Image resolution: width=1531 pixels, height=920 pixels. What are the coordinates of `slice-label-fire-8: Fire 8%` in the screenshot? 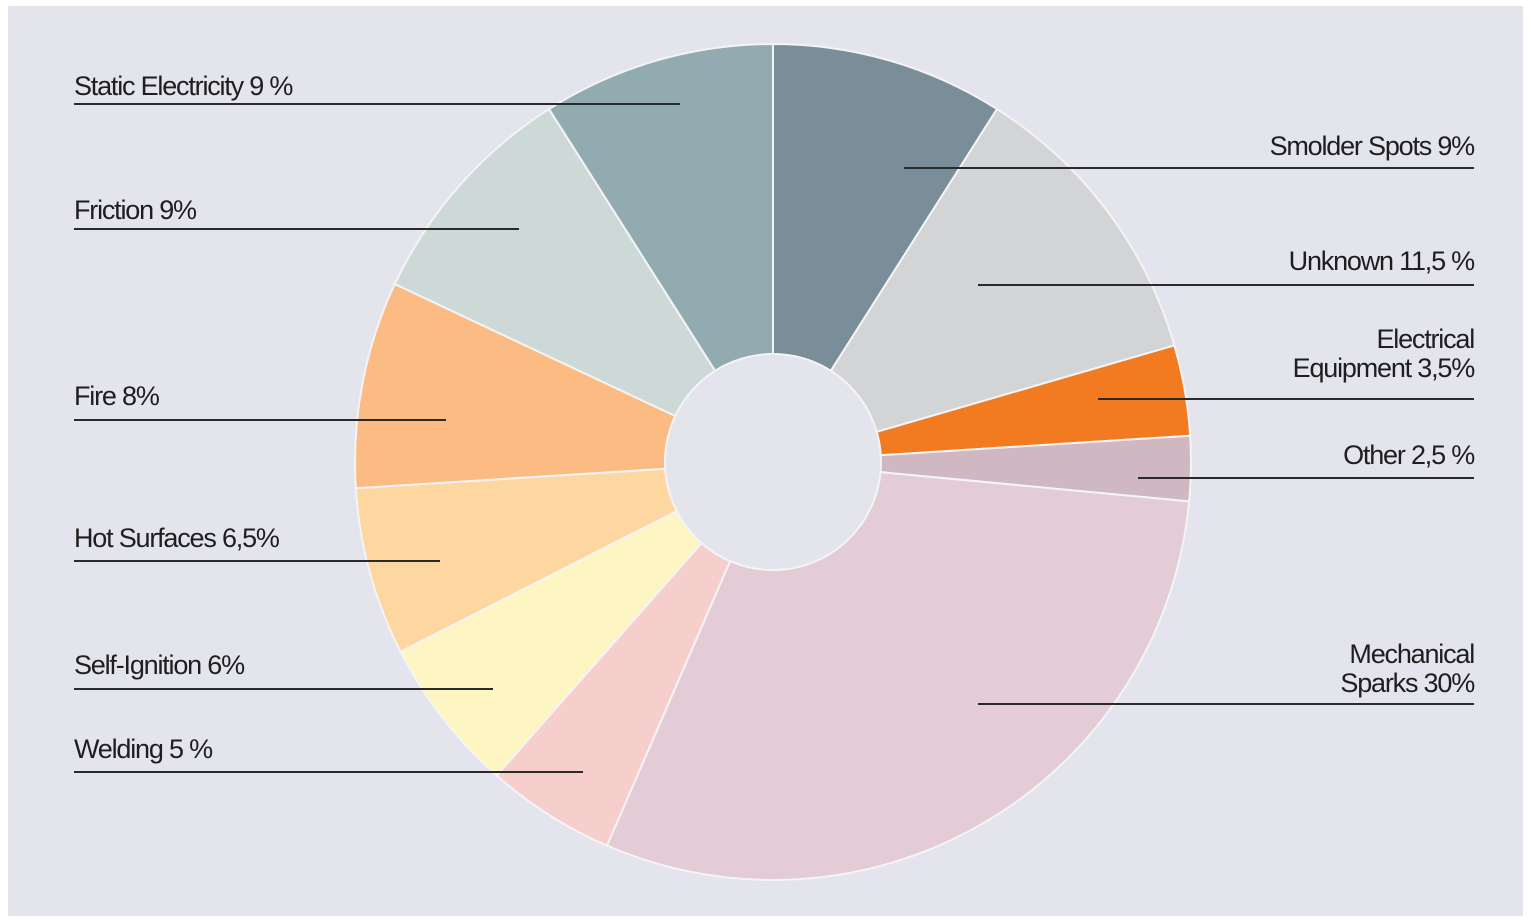 It's located at (117, 396).